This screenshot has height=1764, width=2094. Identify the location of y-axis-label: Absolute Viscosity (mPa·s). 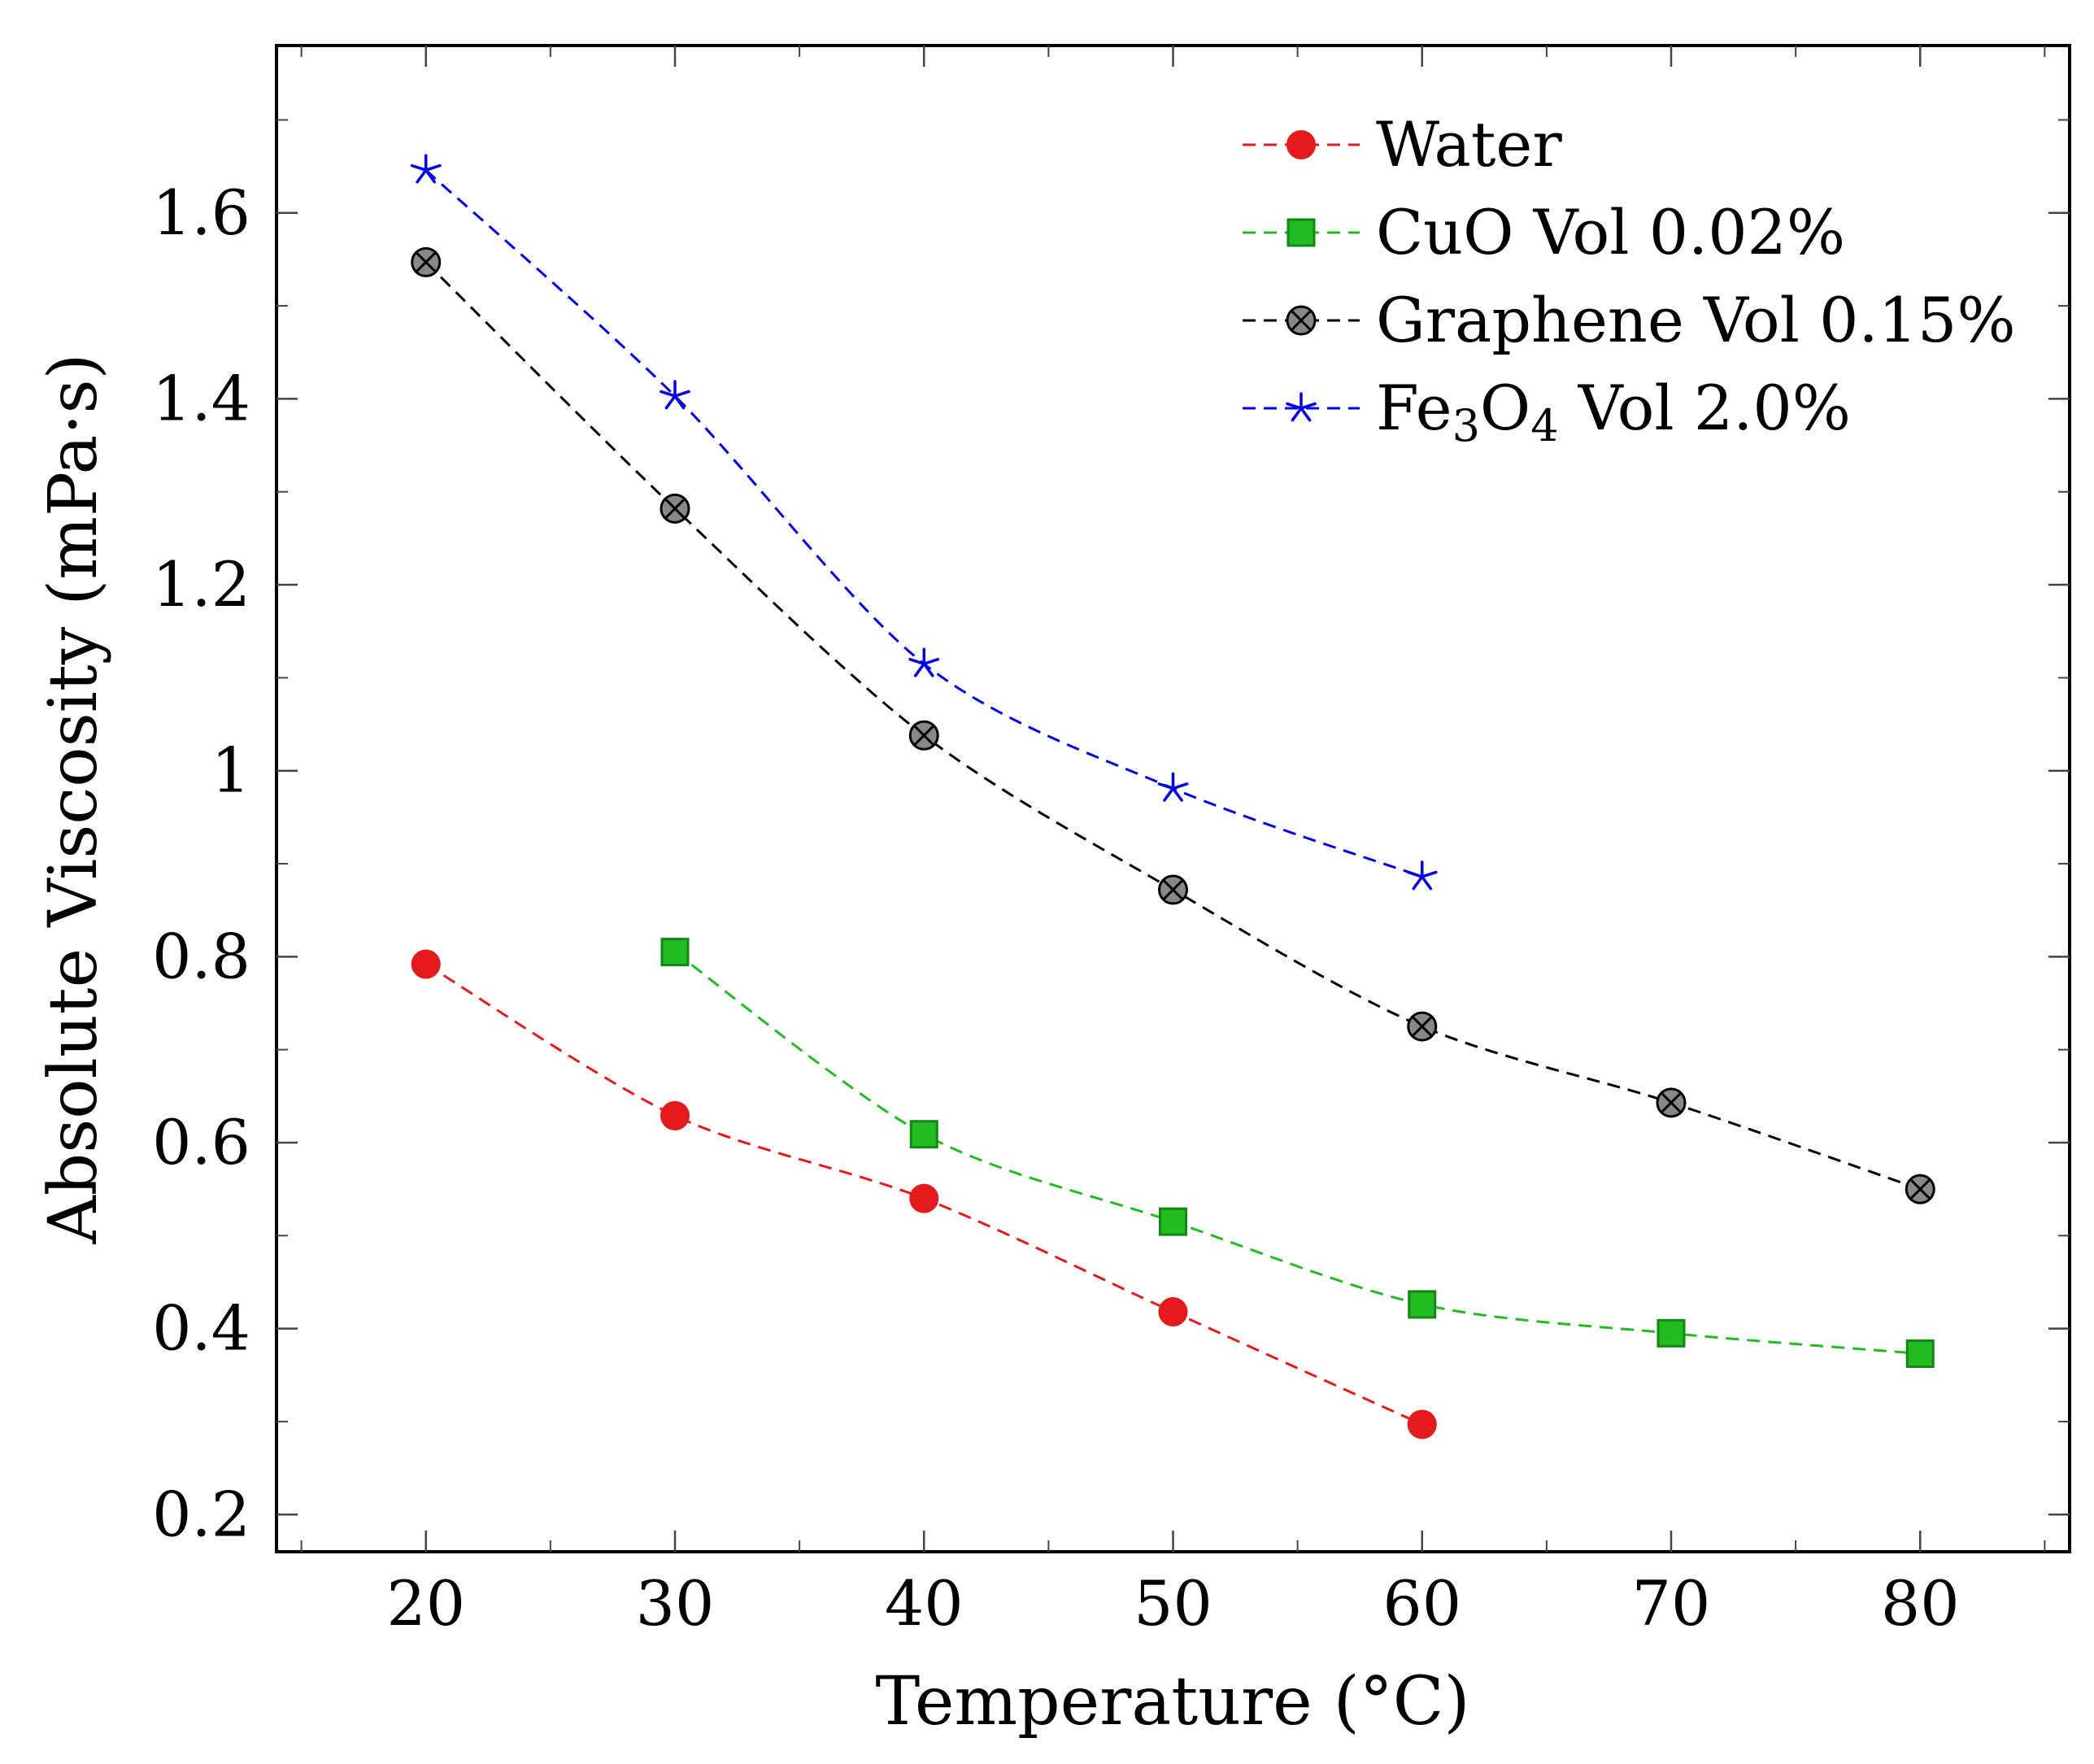
(73, 798).